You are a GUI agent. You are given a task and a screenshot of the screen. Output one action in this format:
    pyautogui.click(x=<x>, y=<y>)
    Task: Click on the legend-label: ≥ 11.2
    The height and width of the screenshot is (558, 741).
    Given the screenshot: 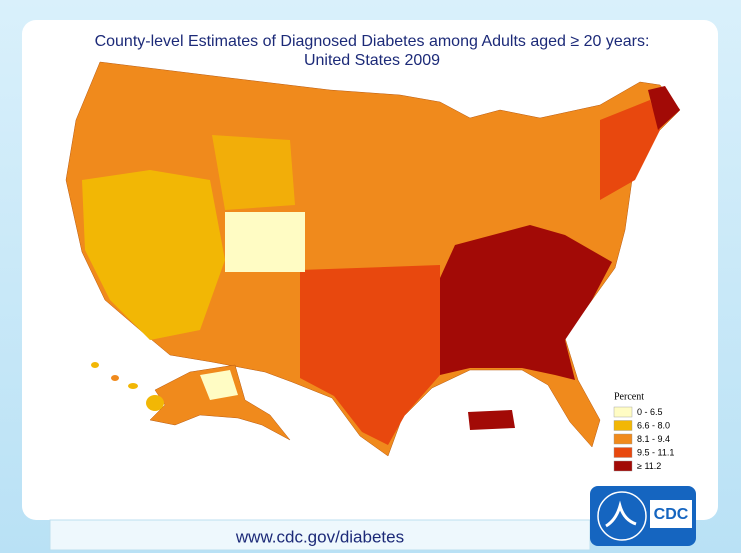 What is the action you would take?
    pyautogui.click(x=649, y=466)
    